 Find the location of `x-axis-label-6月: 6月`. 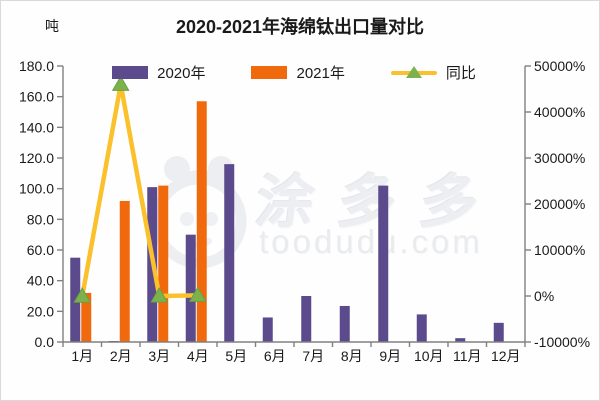

x-axis-label-6月: 6月 is located at coordinates (275, 356).